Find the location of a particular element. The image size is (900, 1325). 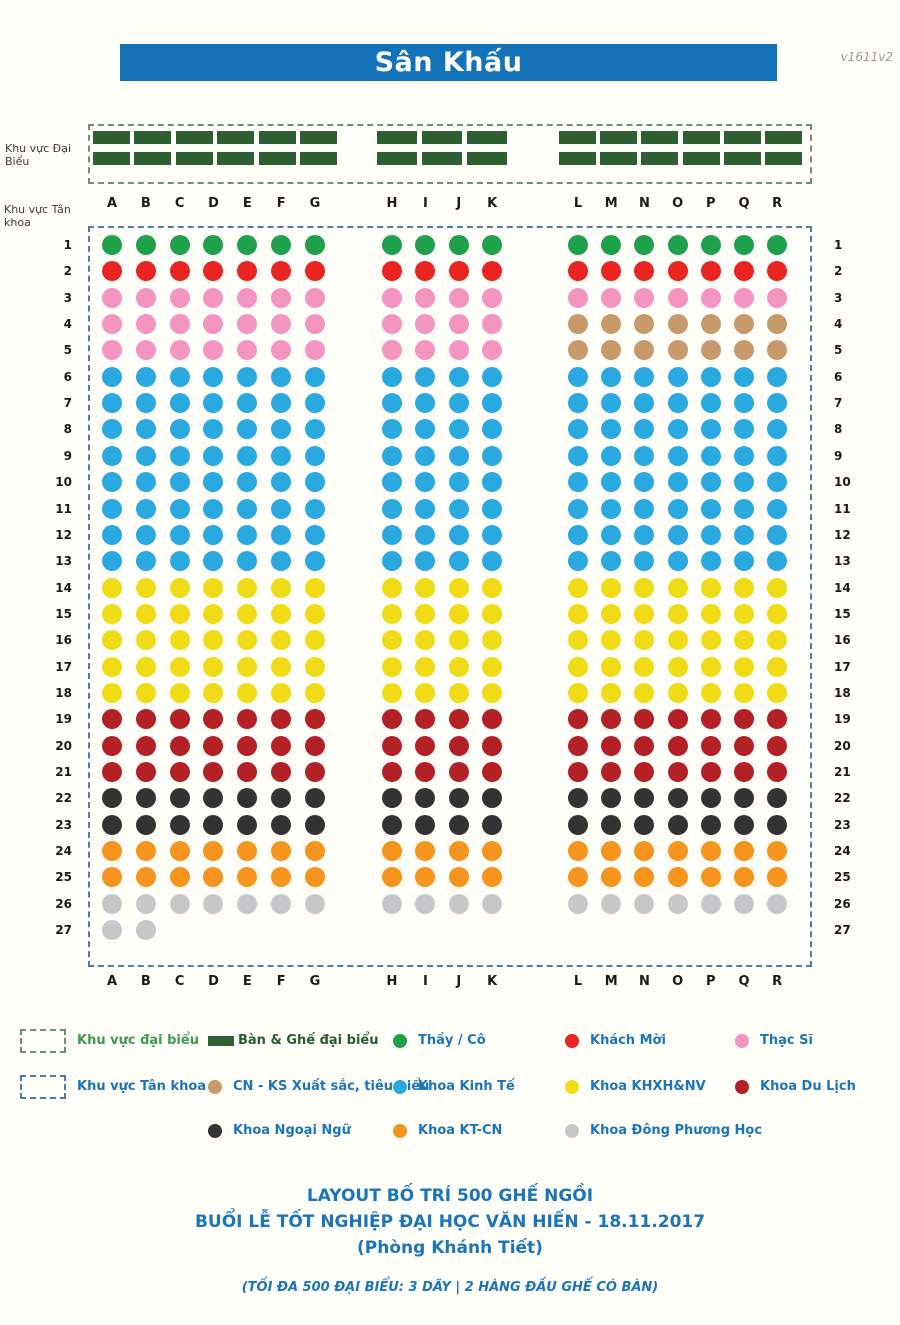

legend-khxh-nv-label: Khoa KHXH&NV is located at coordinates (648, 1086).